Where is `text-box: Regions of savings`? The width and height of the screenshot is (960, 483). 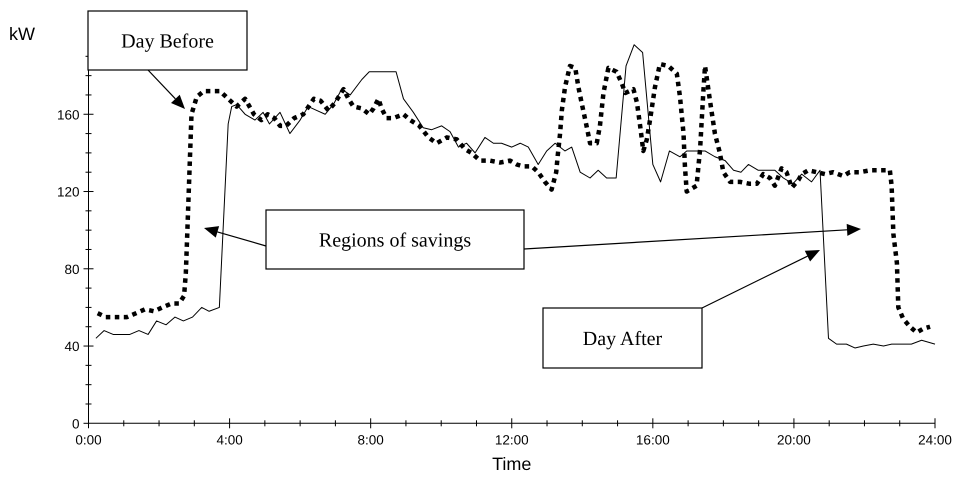
text-box: Regions of savings is located at coordinates (395, 239).